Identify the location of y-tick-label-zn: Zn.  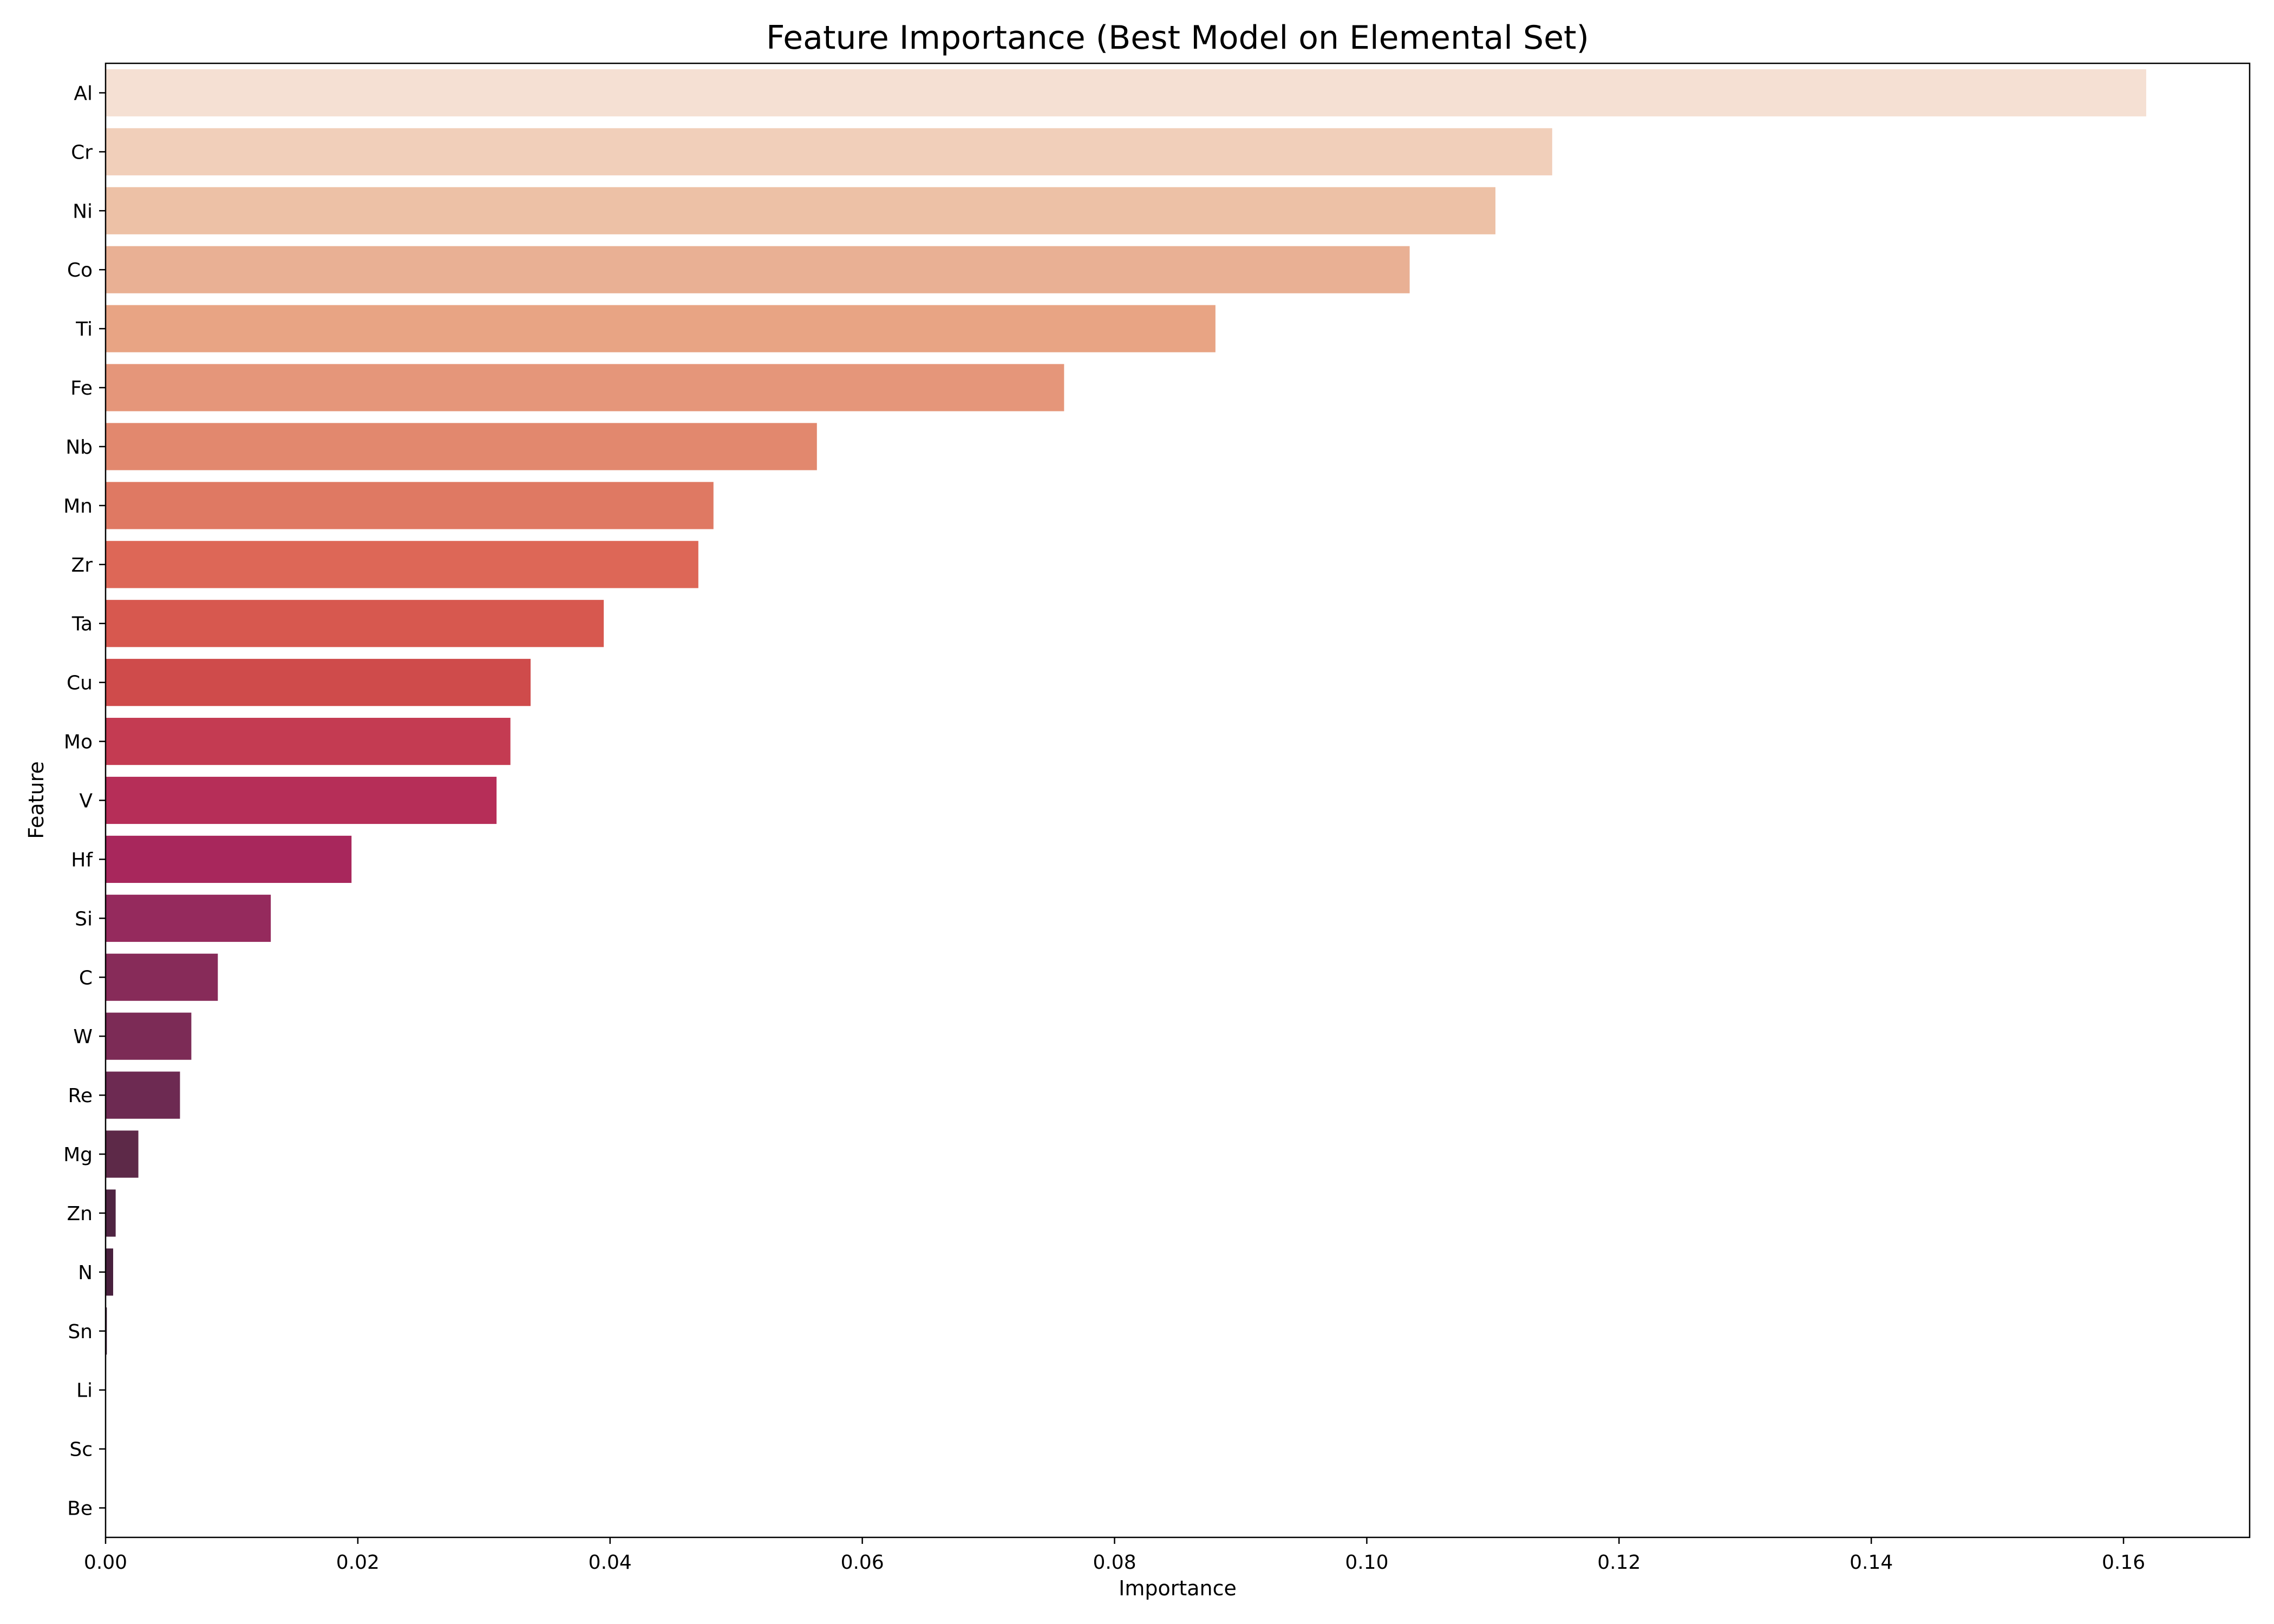
(80, 1214).